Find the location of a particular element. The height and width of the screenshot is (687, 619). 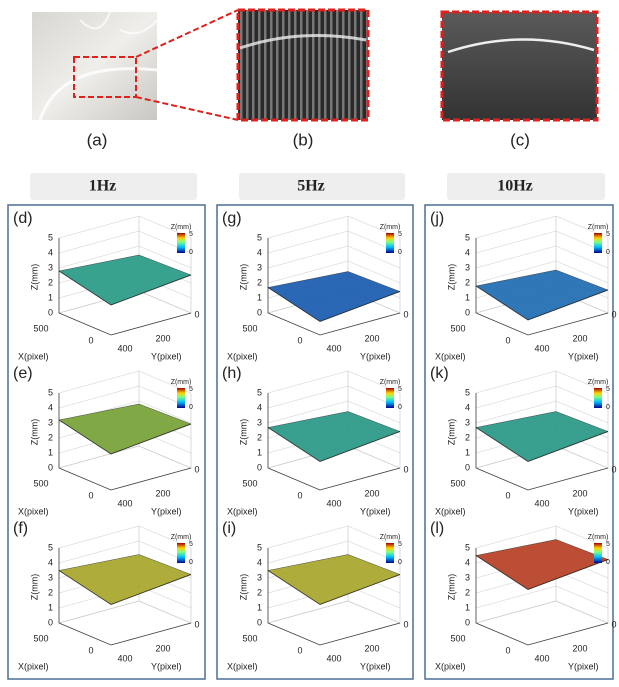

panel-label: (k) is located at coordinates (439, 373).